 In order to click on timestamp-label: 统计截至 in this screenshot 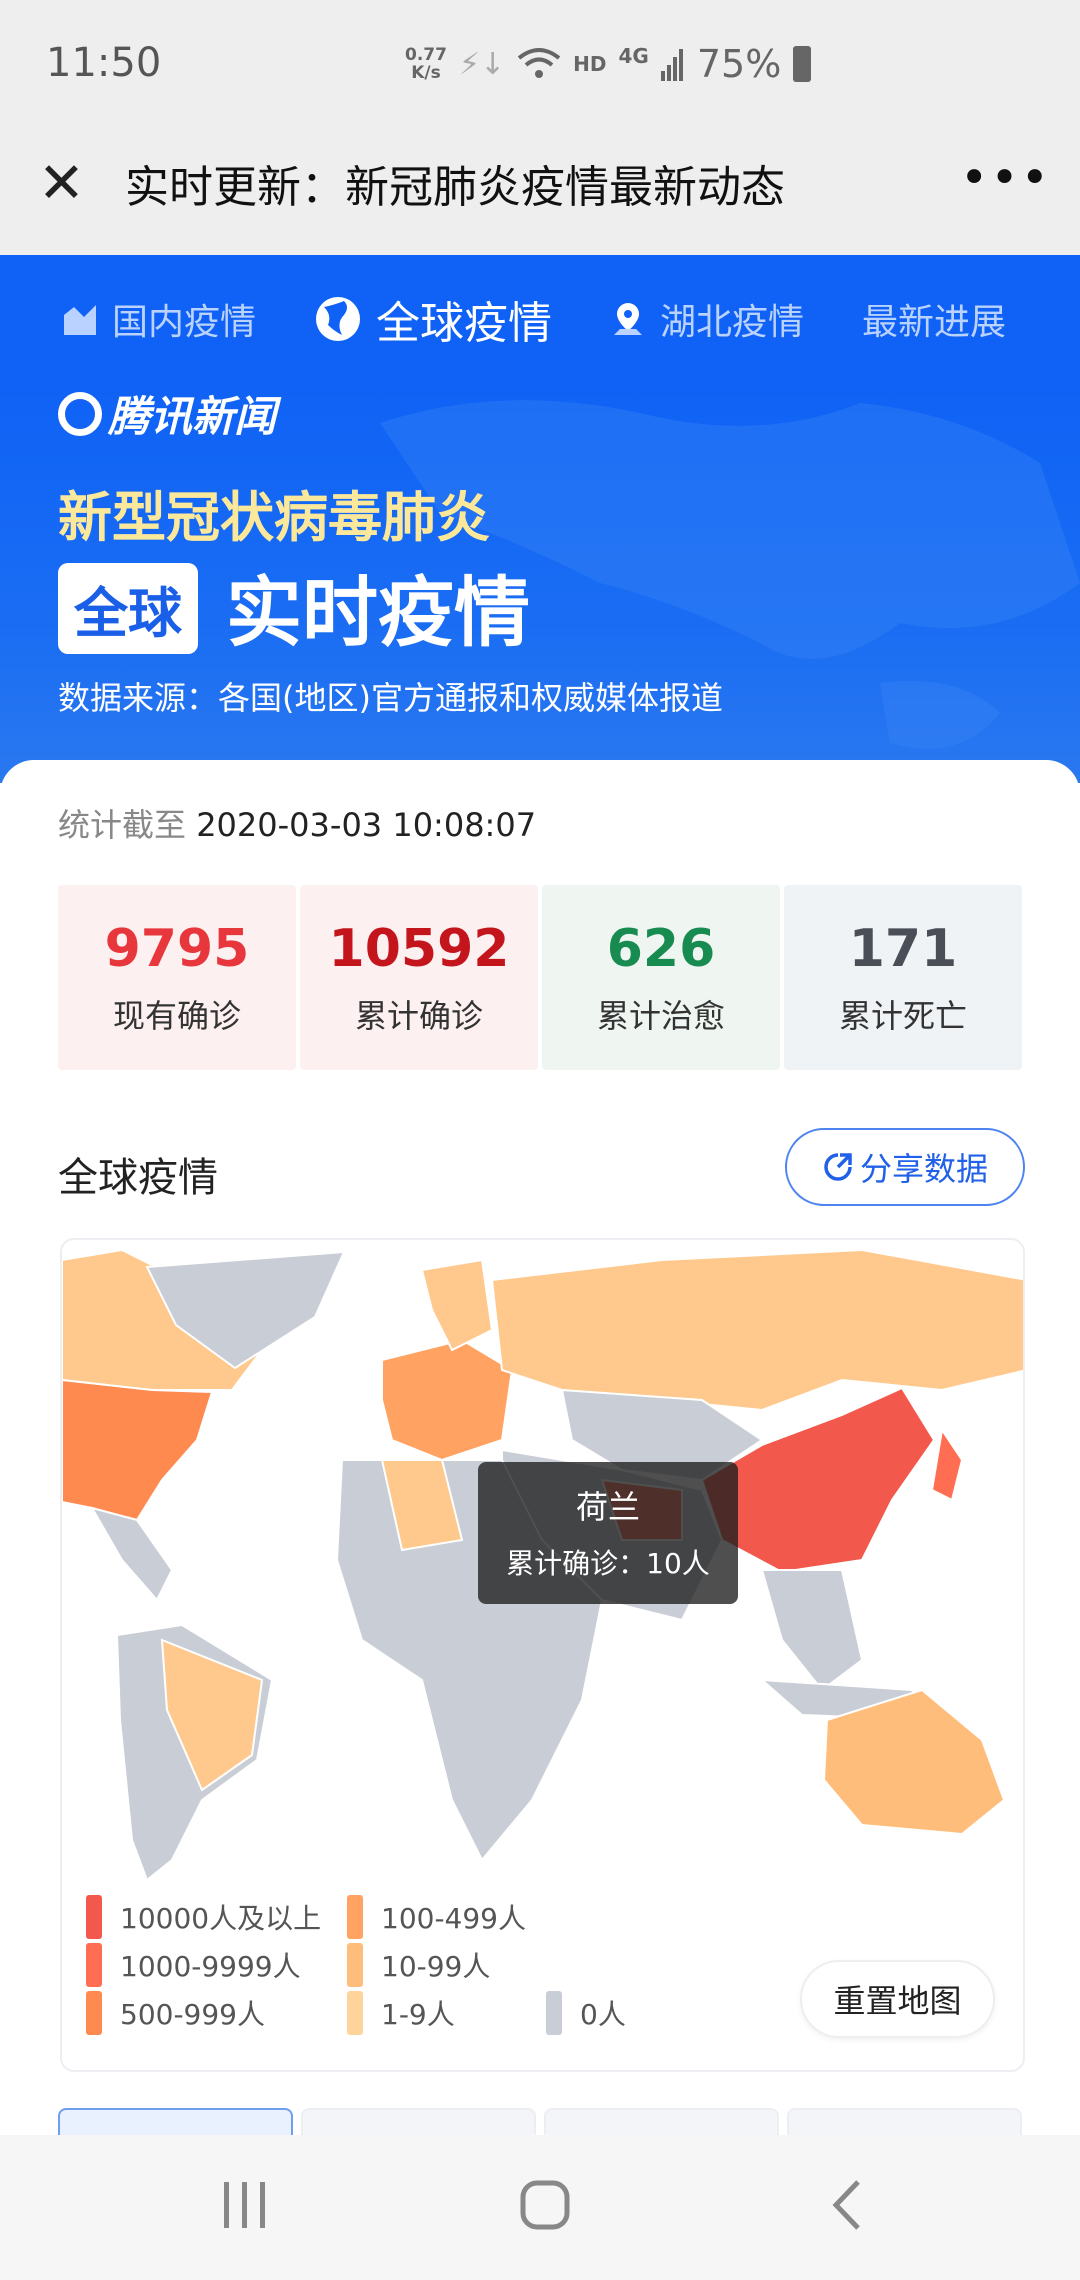, I will do `click(122, 825)`.